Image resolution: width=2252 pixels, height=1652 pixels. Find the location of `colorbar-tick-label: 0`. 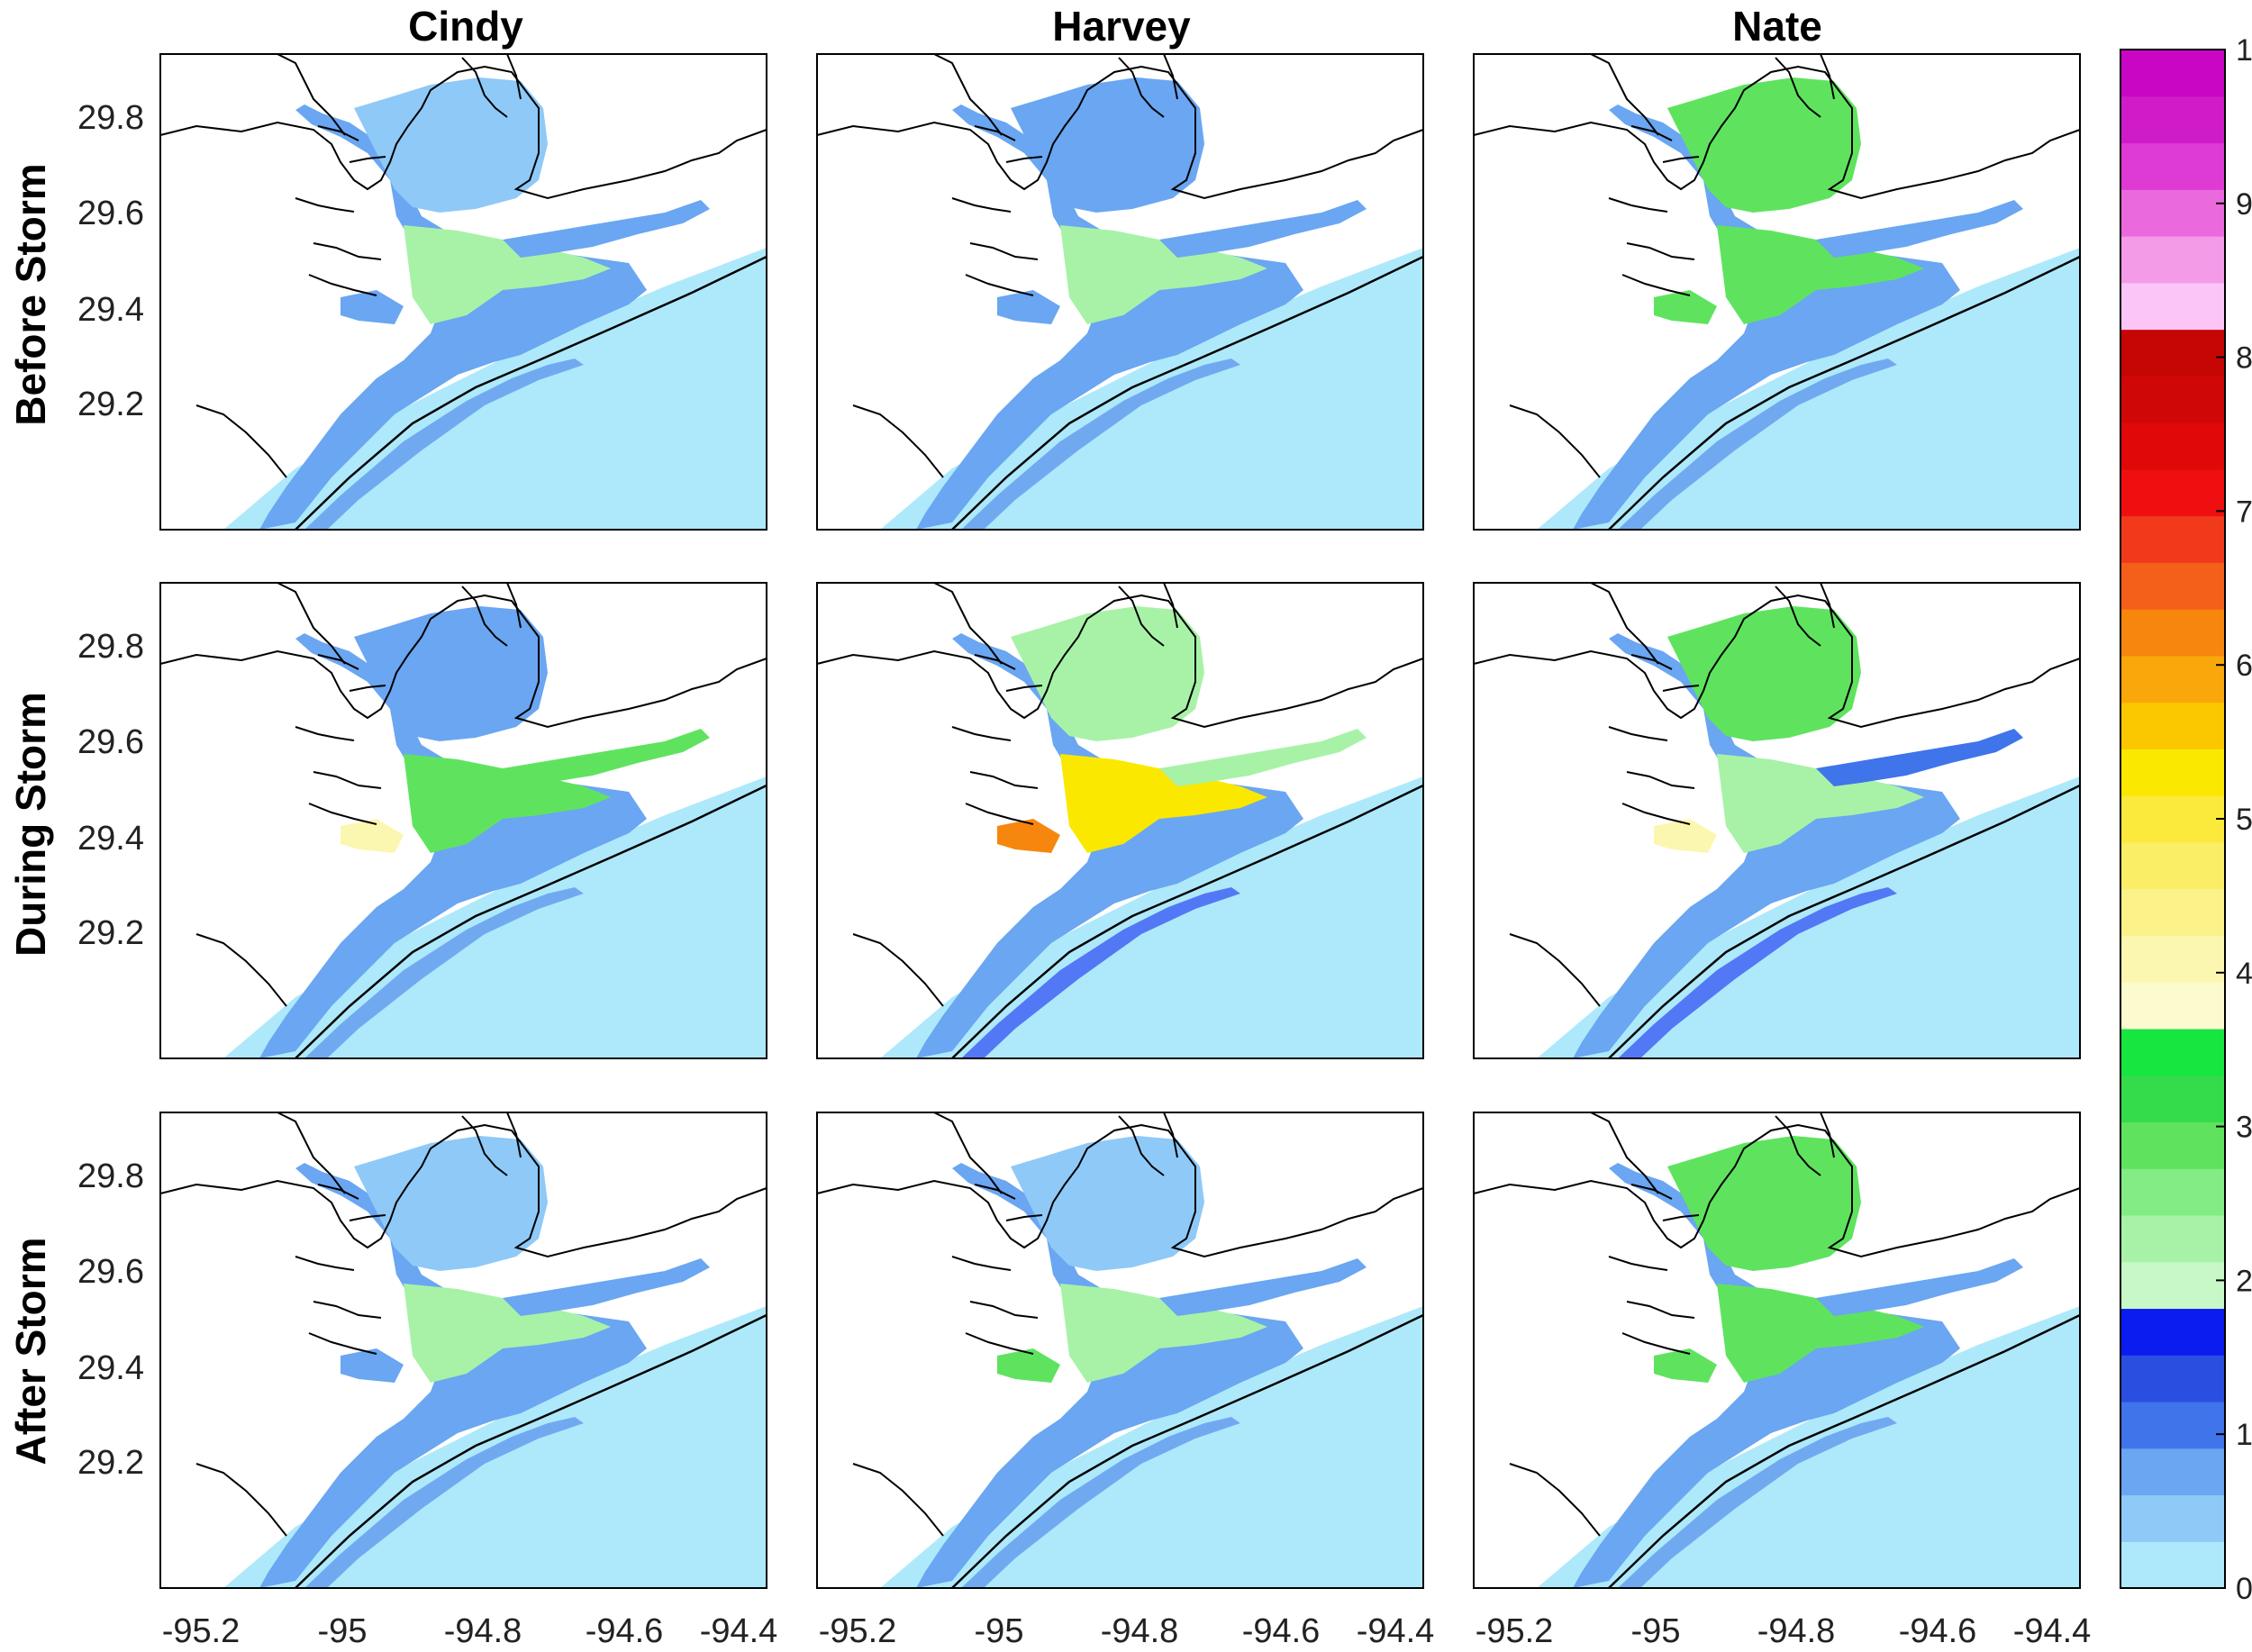

colorbar-tick-label: 0 is located at coordinates (2244, 1589).